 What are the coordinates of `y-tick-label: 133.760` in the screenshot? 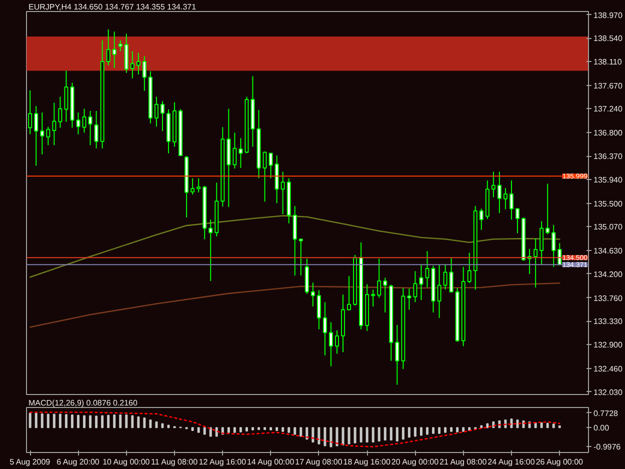 It's located at (608, 298).